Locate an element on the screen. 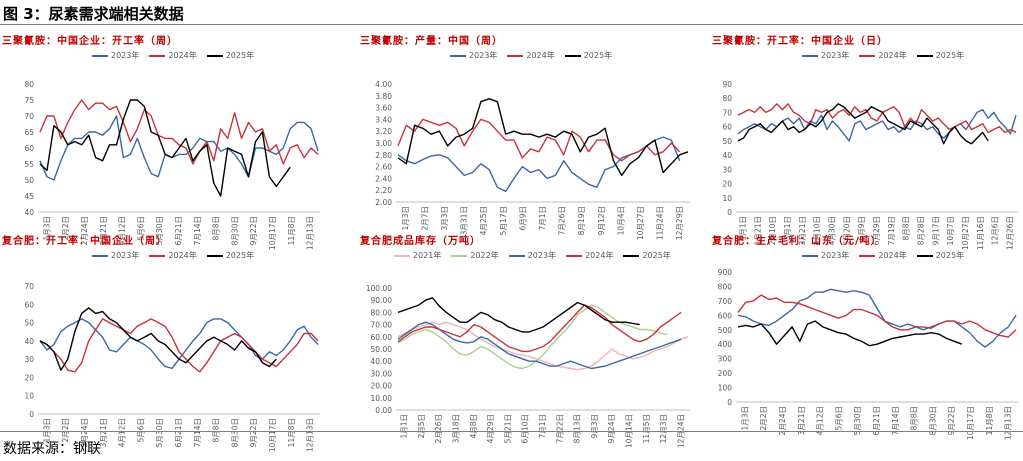 The image size is (1023, 461). x-tick-label: 10月27日 is located at coordinates (640, 223).